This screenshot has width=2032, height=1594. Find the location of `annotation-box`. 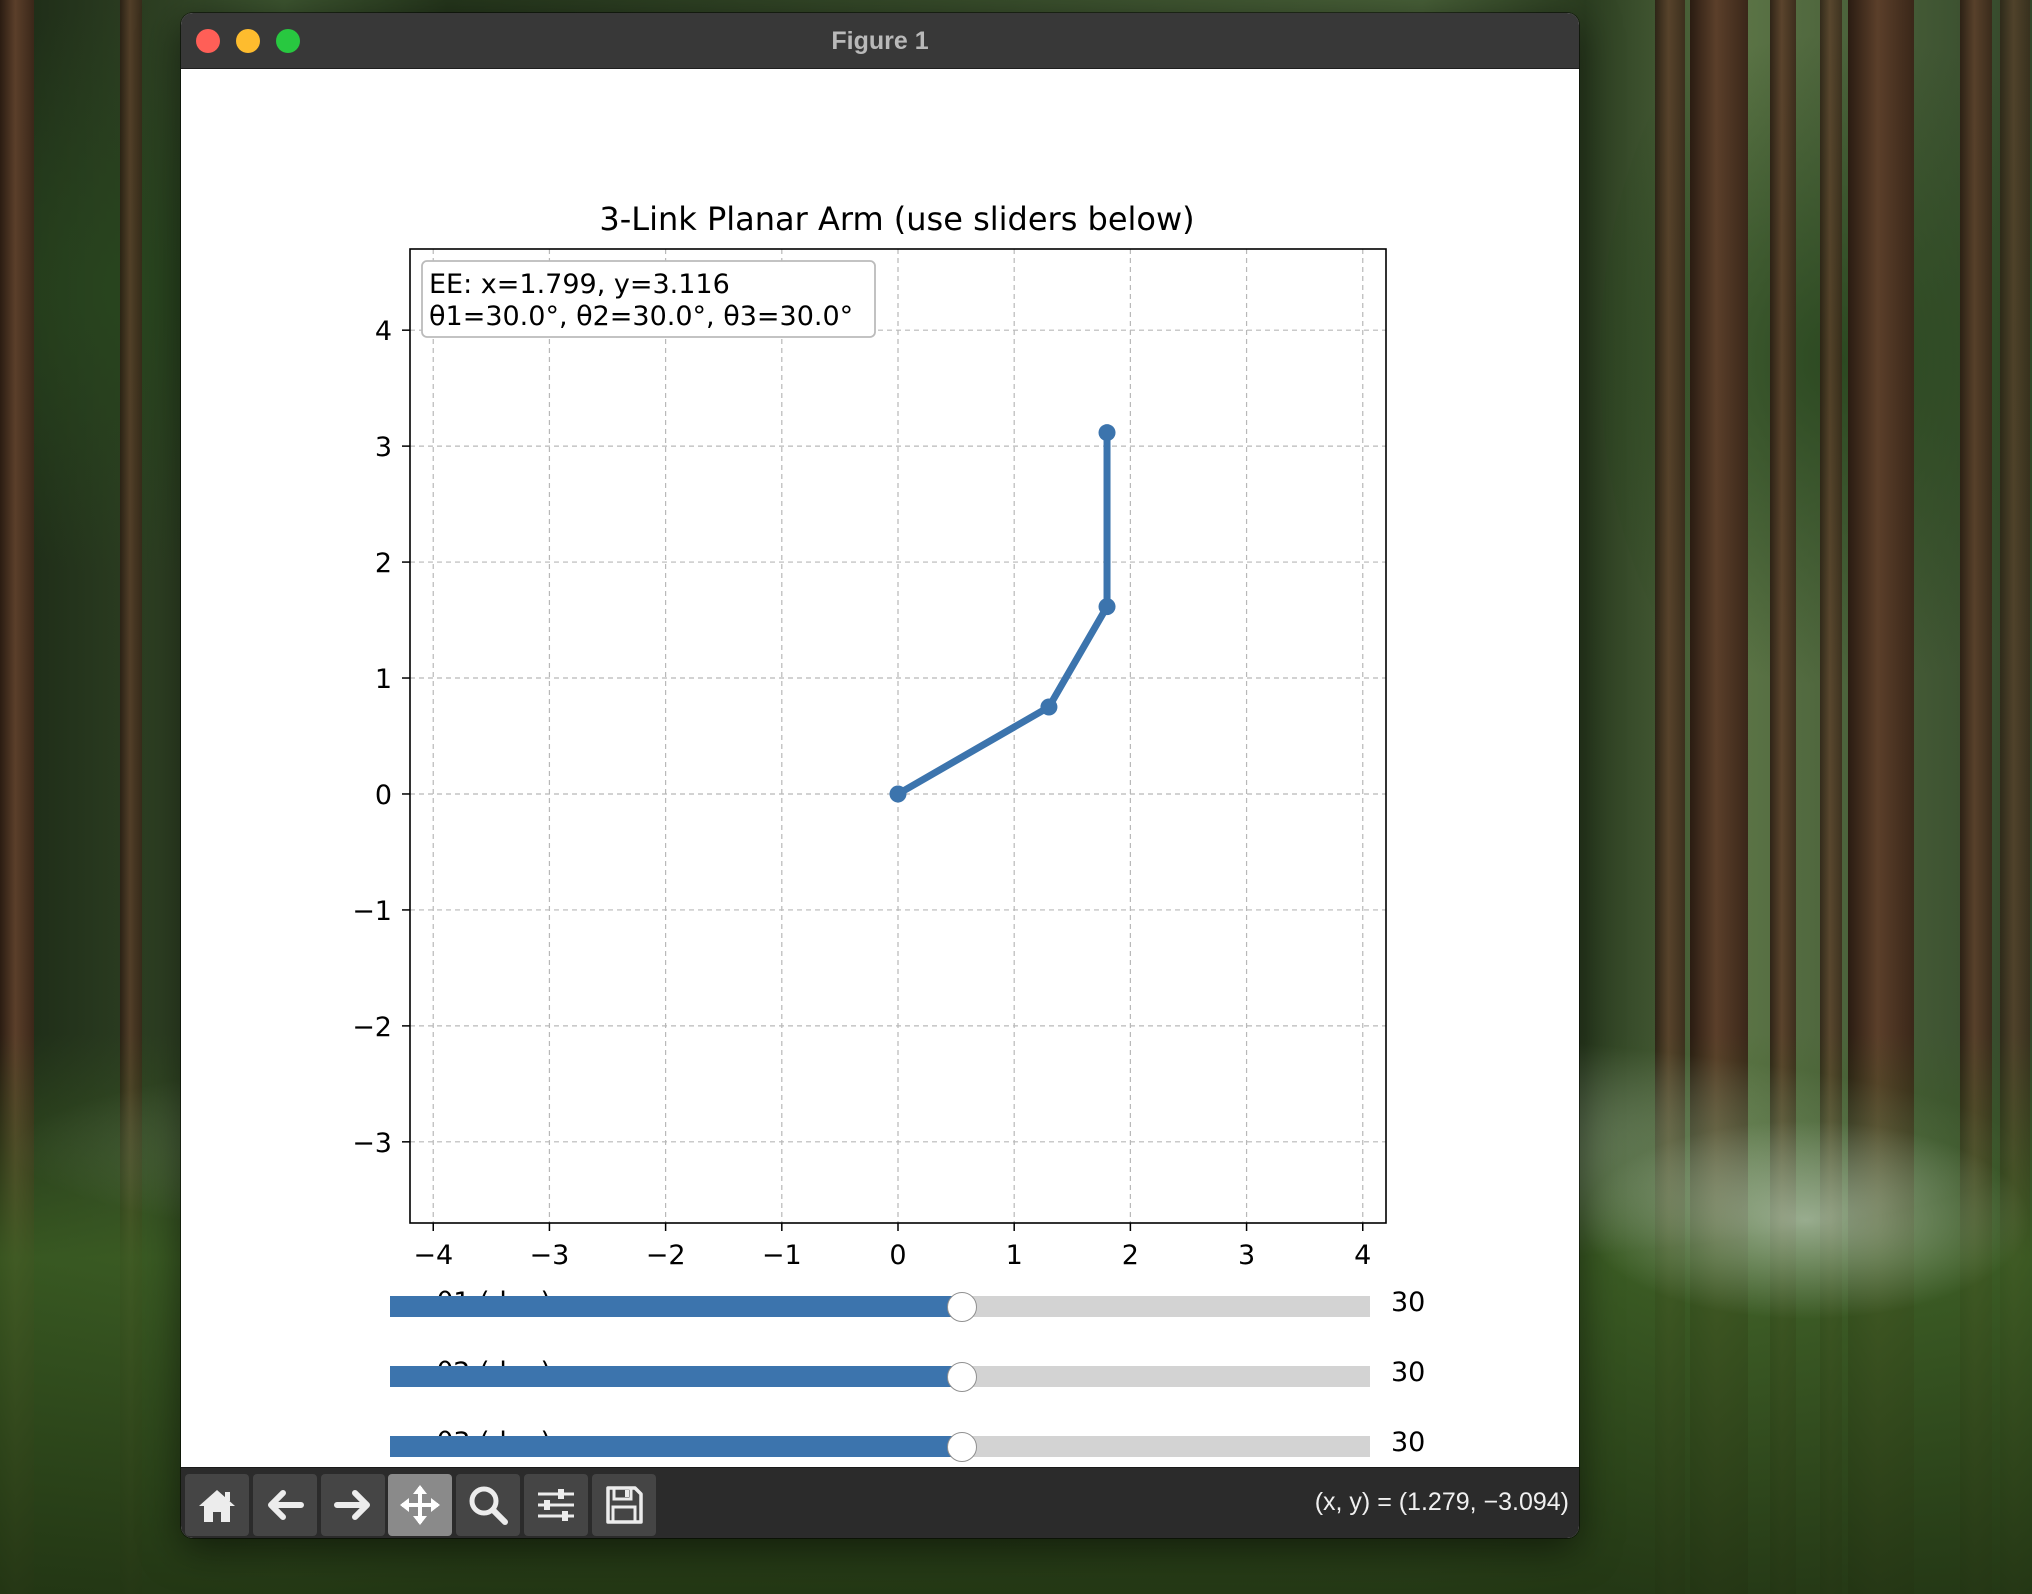

annotation-box is located at coordinates (648, 299).